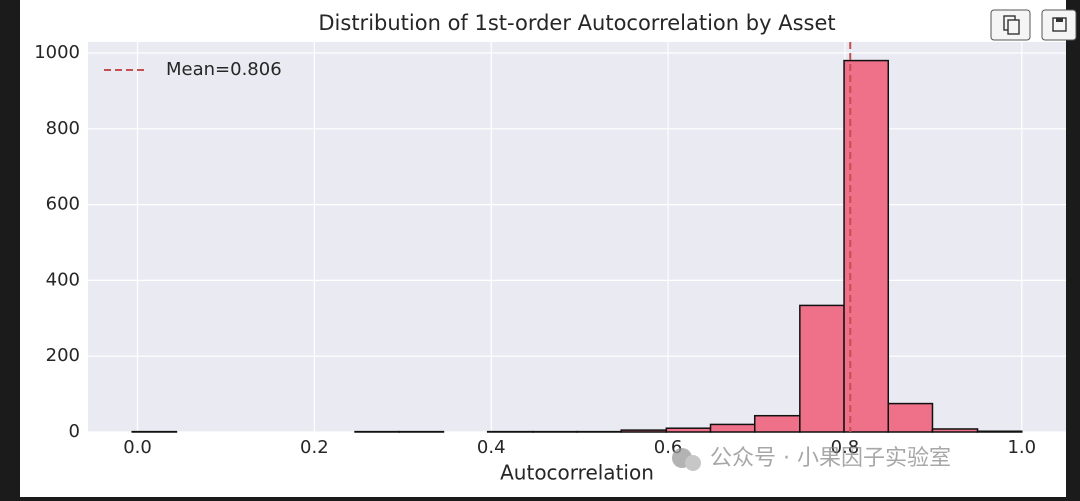 The width and height of the screenshot is (1080, 501). I want to click on save-button, so click(1059, 25).